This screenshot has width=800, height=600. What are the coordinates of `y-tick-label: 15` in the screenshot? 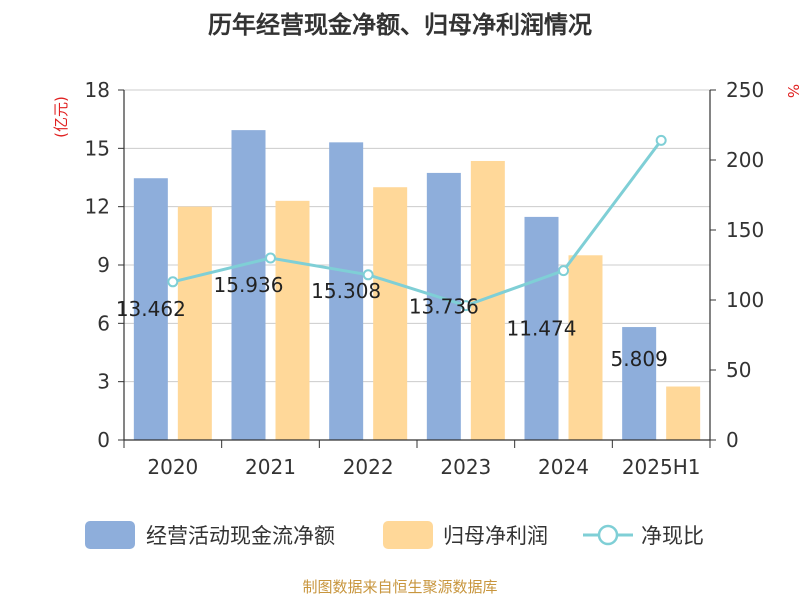 It's located at (97, 148).